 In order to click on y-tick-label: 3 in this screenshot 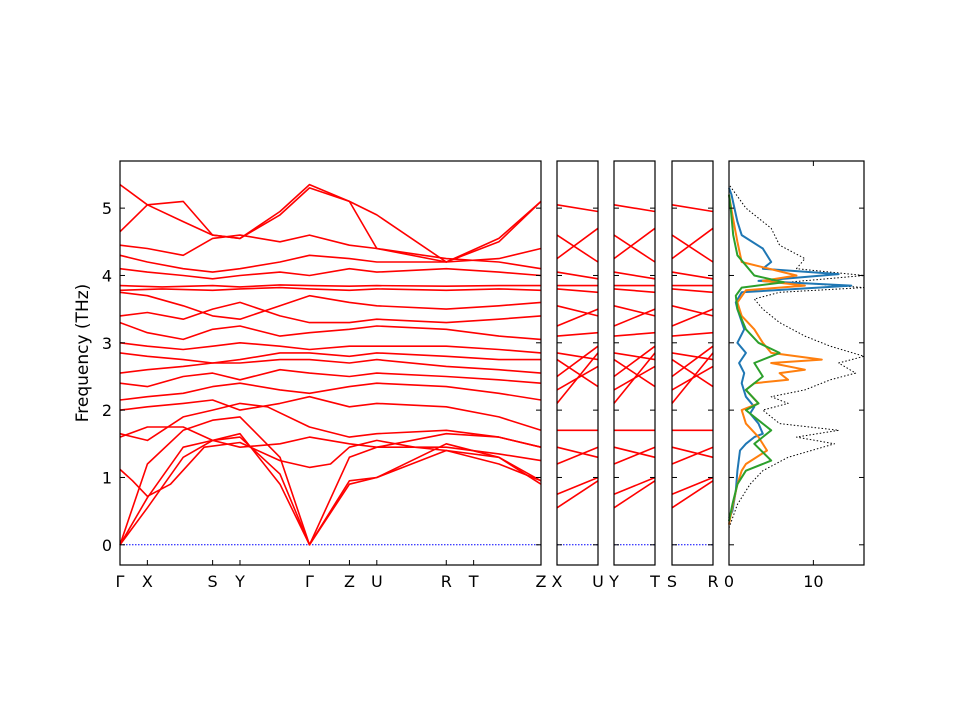, I will do `click(107, 343)`.